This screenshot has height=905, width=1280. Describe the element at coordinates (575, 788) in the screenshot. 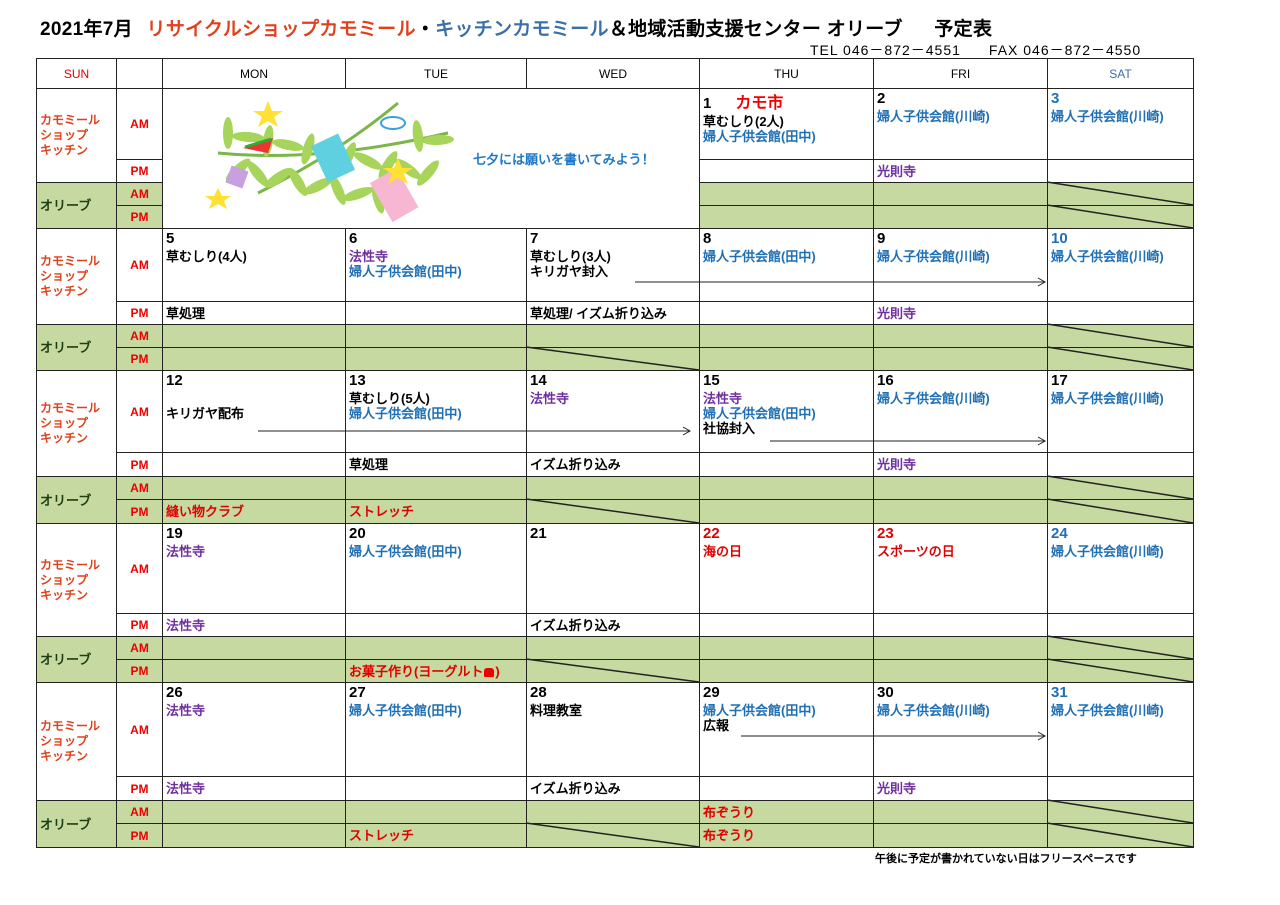

I see `event-text: イズム折り込み` at that location.